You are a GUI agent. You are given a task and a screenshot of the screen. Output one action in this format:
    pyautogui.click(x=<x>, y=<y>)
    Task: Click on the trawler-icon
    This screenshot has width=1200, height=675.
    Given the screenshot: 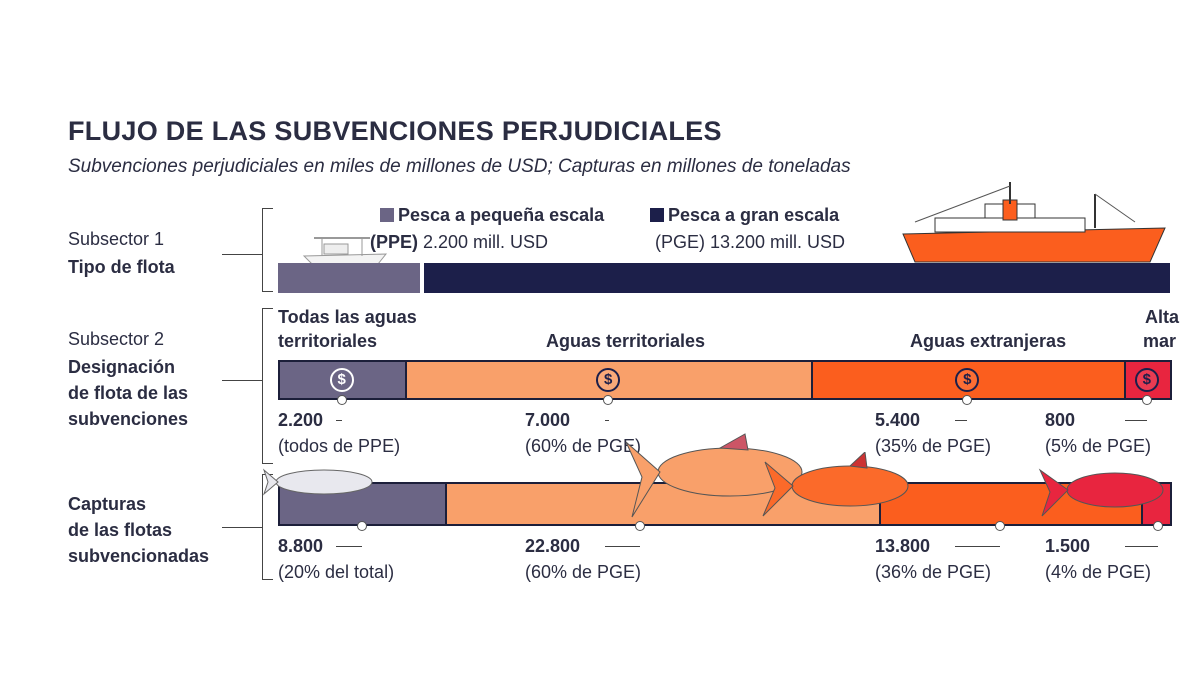 What is the action you would take?
    pyautogui.click(x=1034, y=222)
    